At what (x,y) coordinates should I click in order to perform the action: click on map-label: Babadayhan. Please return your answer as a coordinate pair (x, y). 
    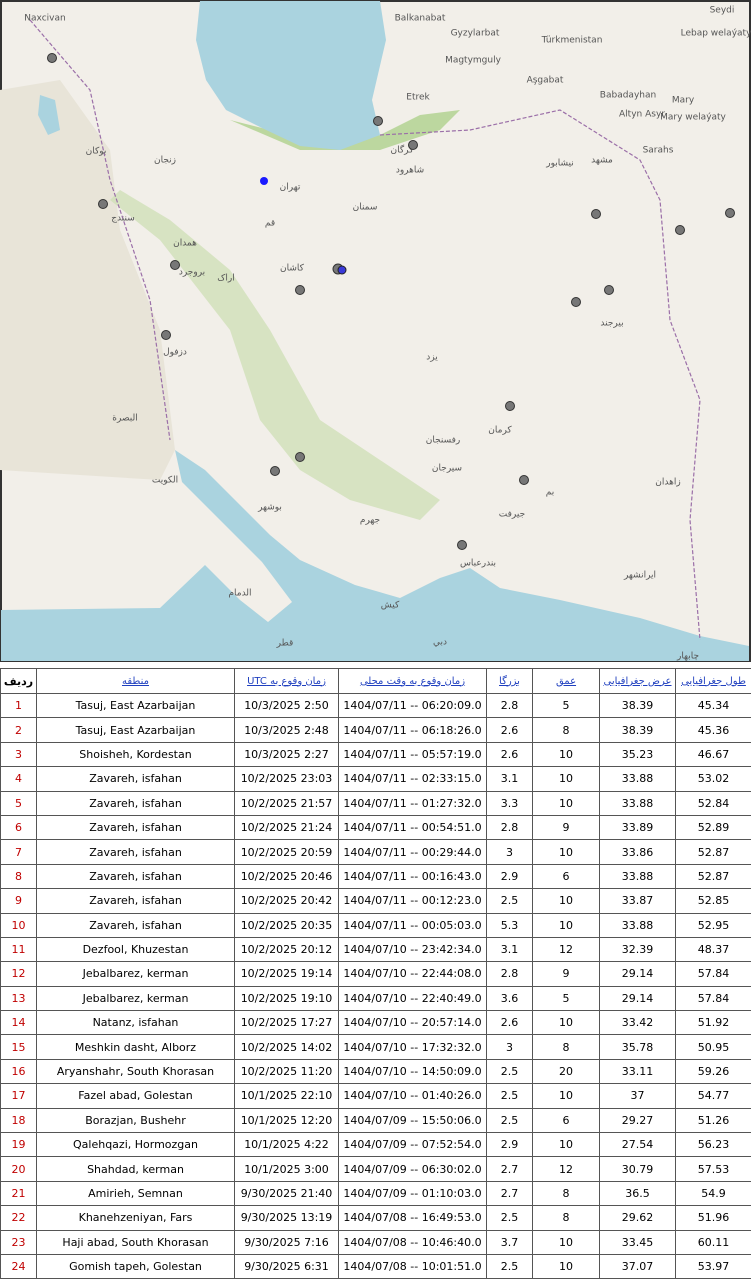
    Looking at the image, I should click on (628, 96).